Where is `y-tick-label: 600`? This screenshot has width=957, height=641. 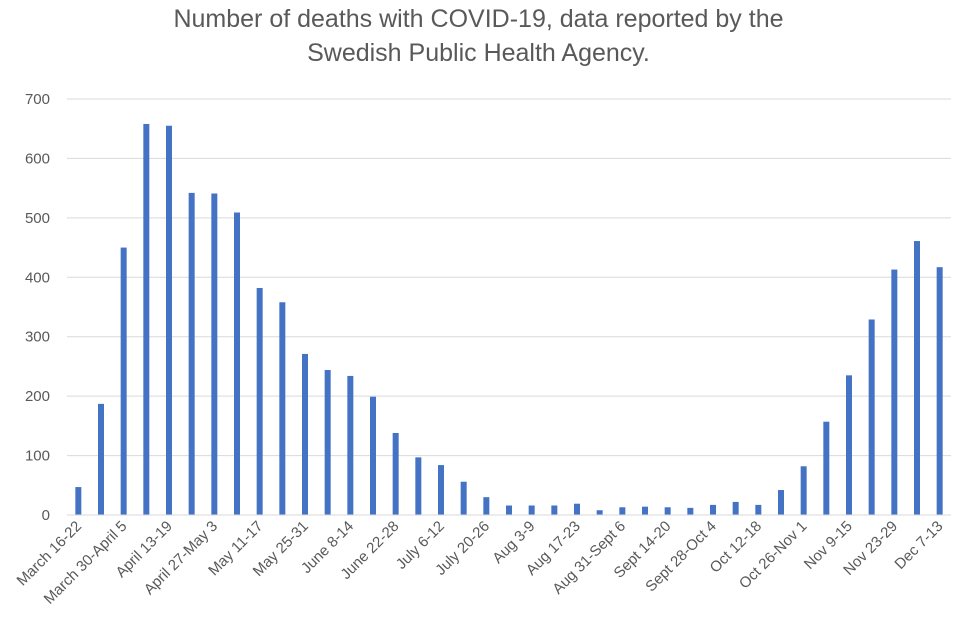 y-tick-label: 600 is located at coordinates (37, 158).